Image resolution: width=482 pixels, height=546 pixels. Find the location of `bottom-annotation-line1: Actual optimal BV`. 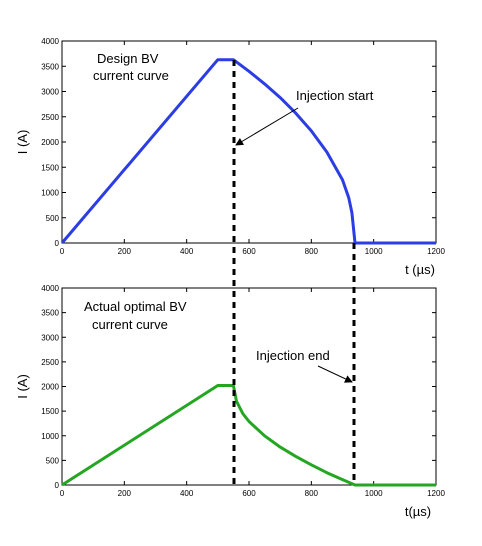

bottom-annotation-line1: Actual optimal BV is located at coordinates (135, 306).